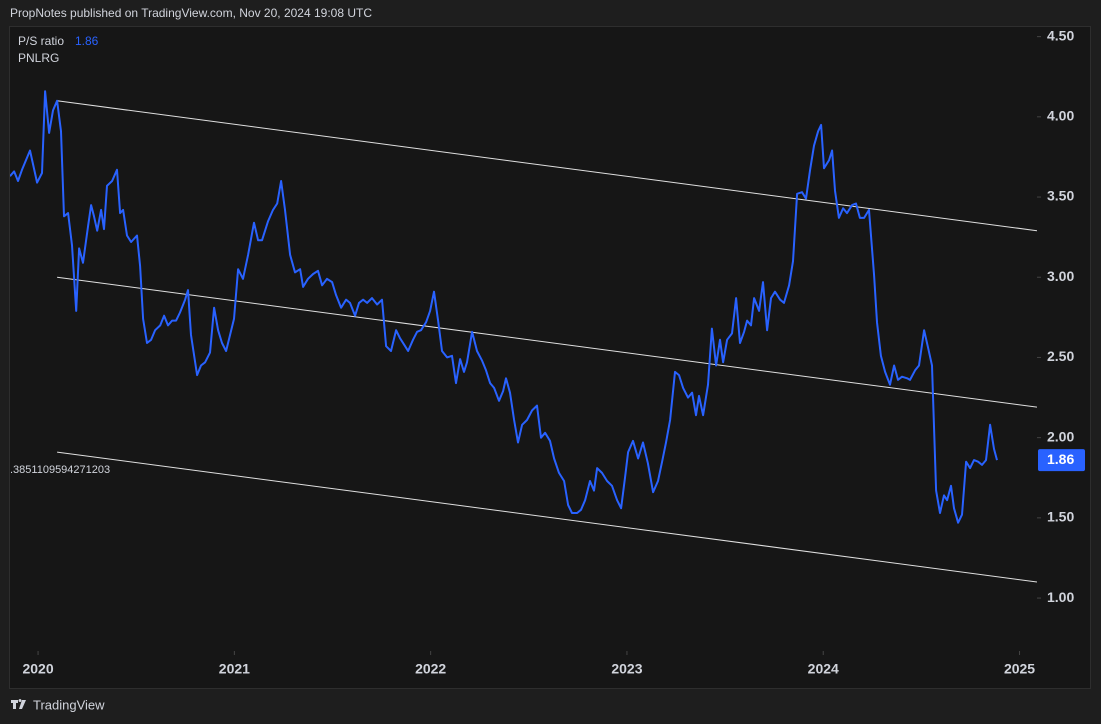 Image resolution: width=1101 pixels, height=724 pixels. Describe the element at coordinates (1060, 436) in the screenshot. I see `y-tick-label: 2.00` at that location.